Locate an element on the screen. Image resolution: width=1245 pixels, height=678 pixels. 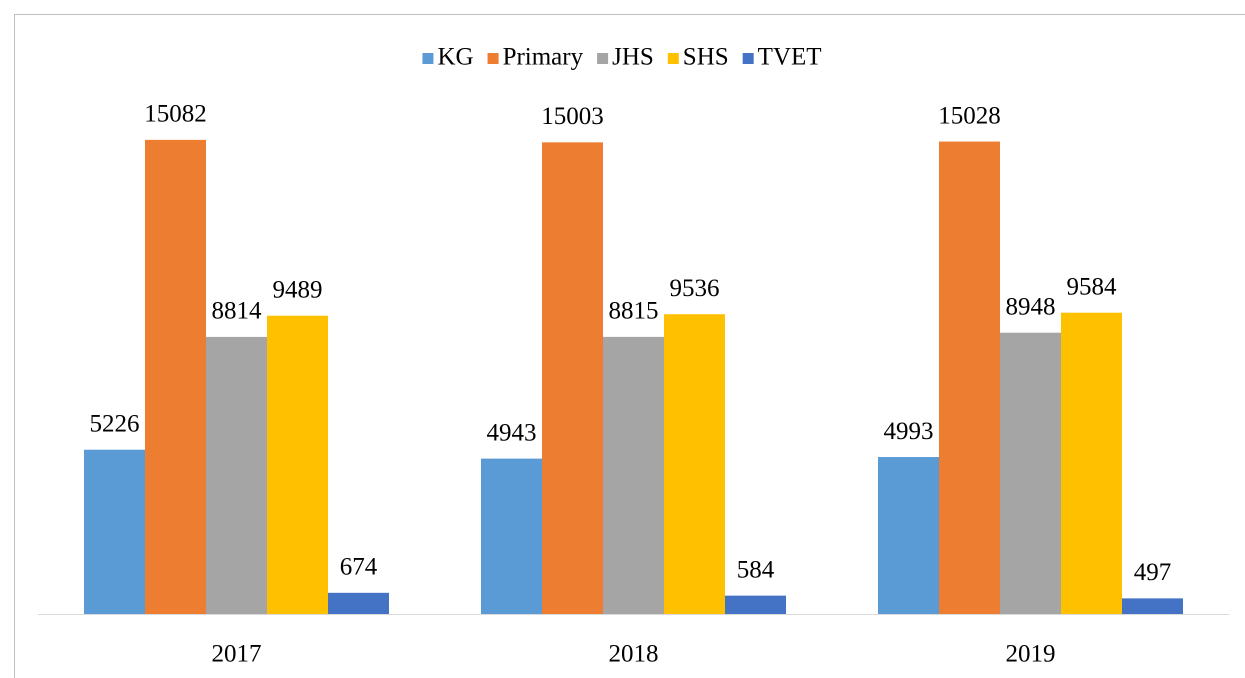
data-label: 15003 is located at coordinates (572, 116).